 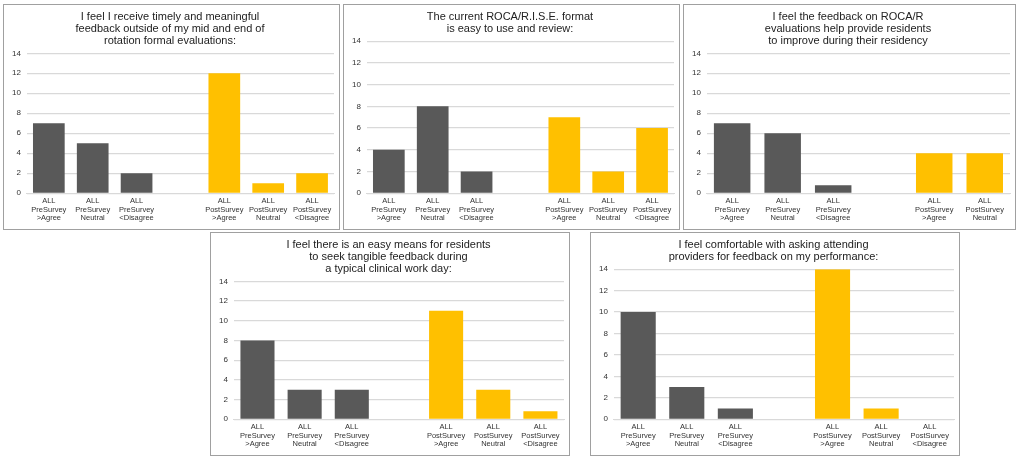 I want to click on chart-title: The current ROCA/R.I.S.E. format is easy to use and review:, so click(x=510, y=22).